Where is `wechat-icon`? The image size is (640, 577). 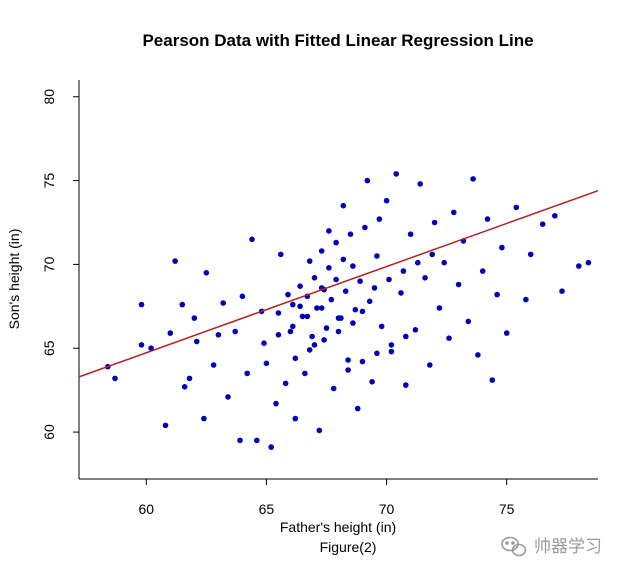
wechat-icon is located at coordinates (514, 546).